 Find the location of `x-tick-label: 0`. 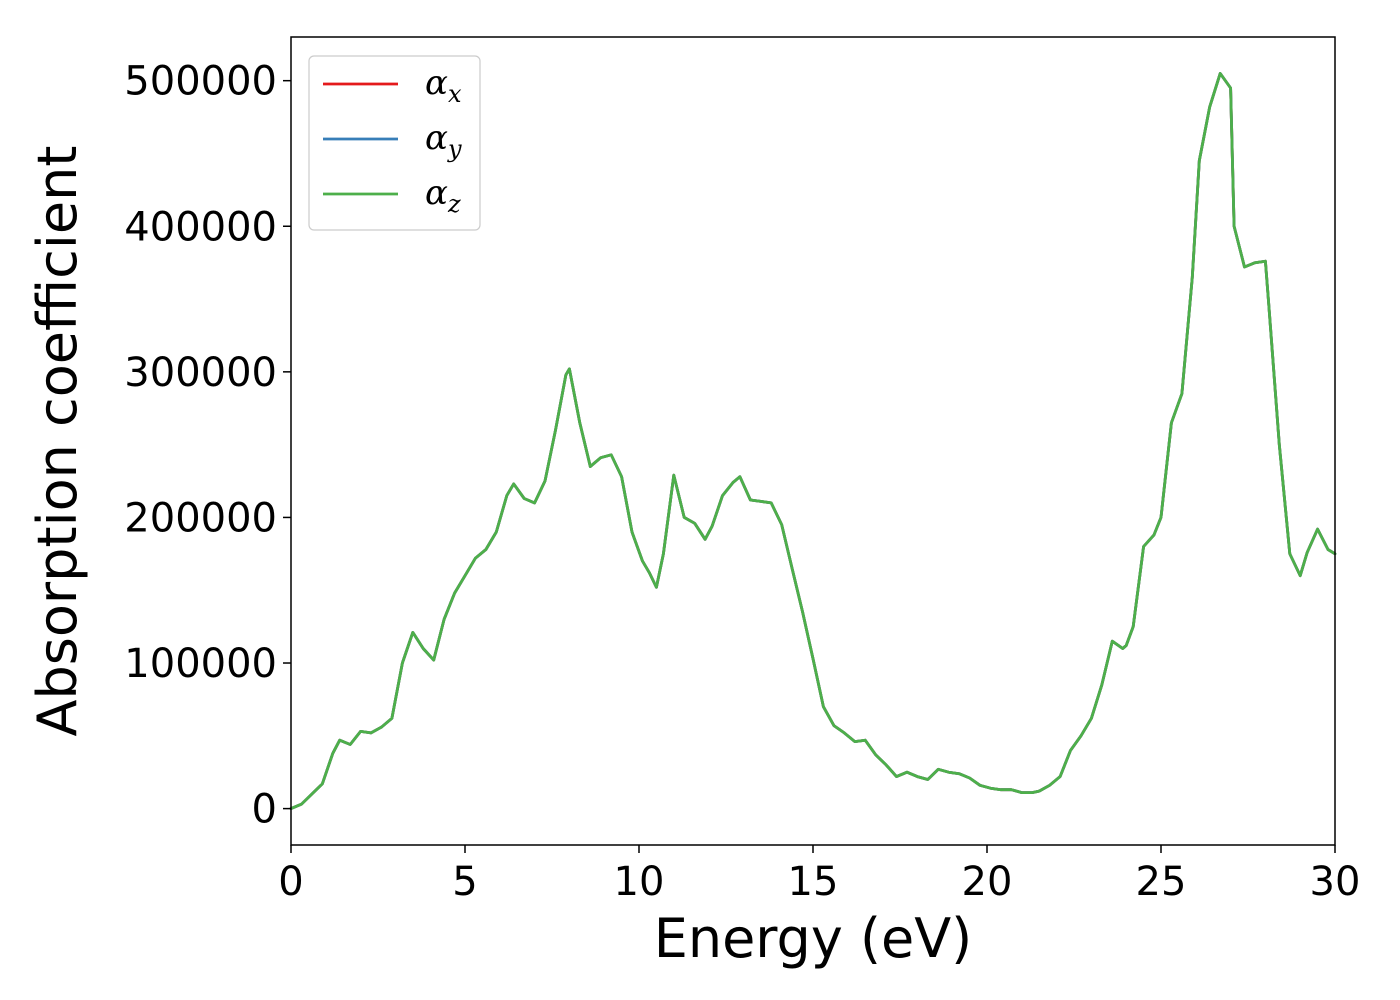

x-tick-label: 0 is located at coordinates (290, 882).